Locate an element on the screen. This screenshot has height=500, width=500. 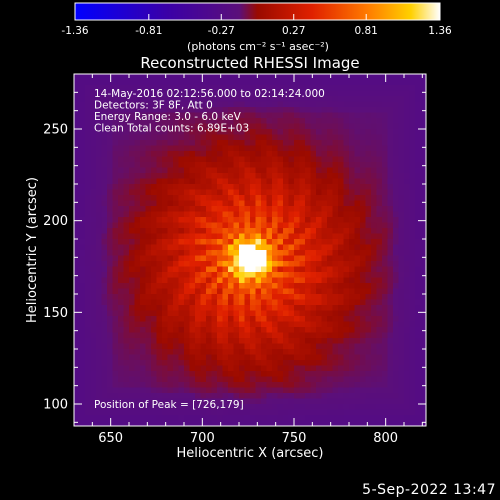
colorbar-tick-label: 0.81 is located at coordinates (365, 31).